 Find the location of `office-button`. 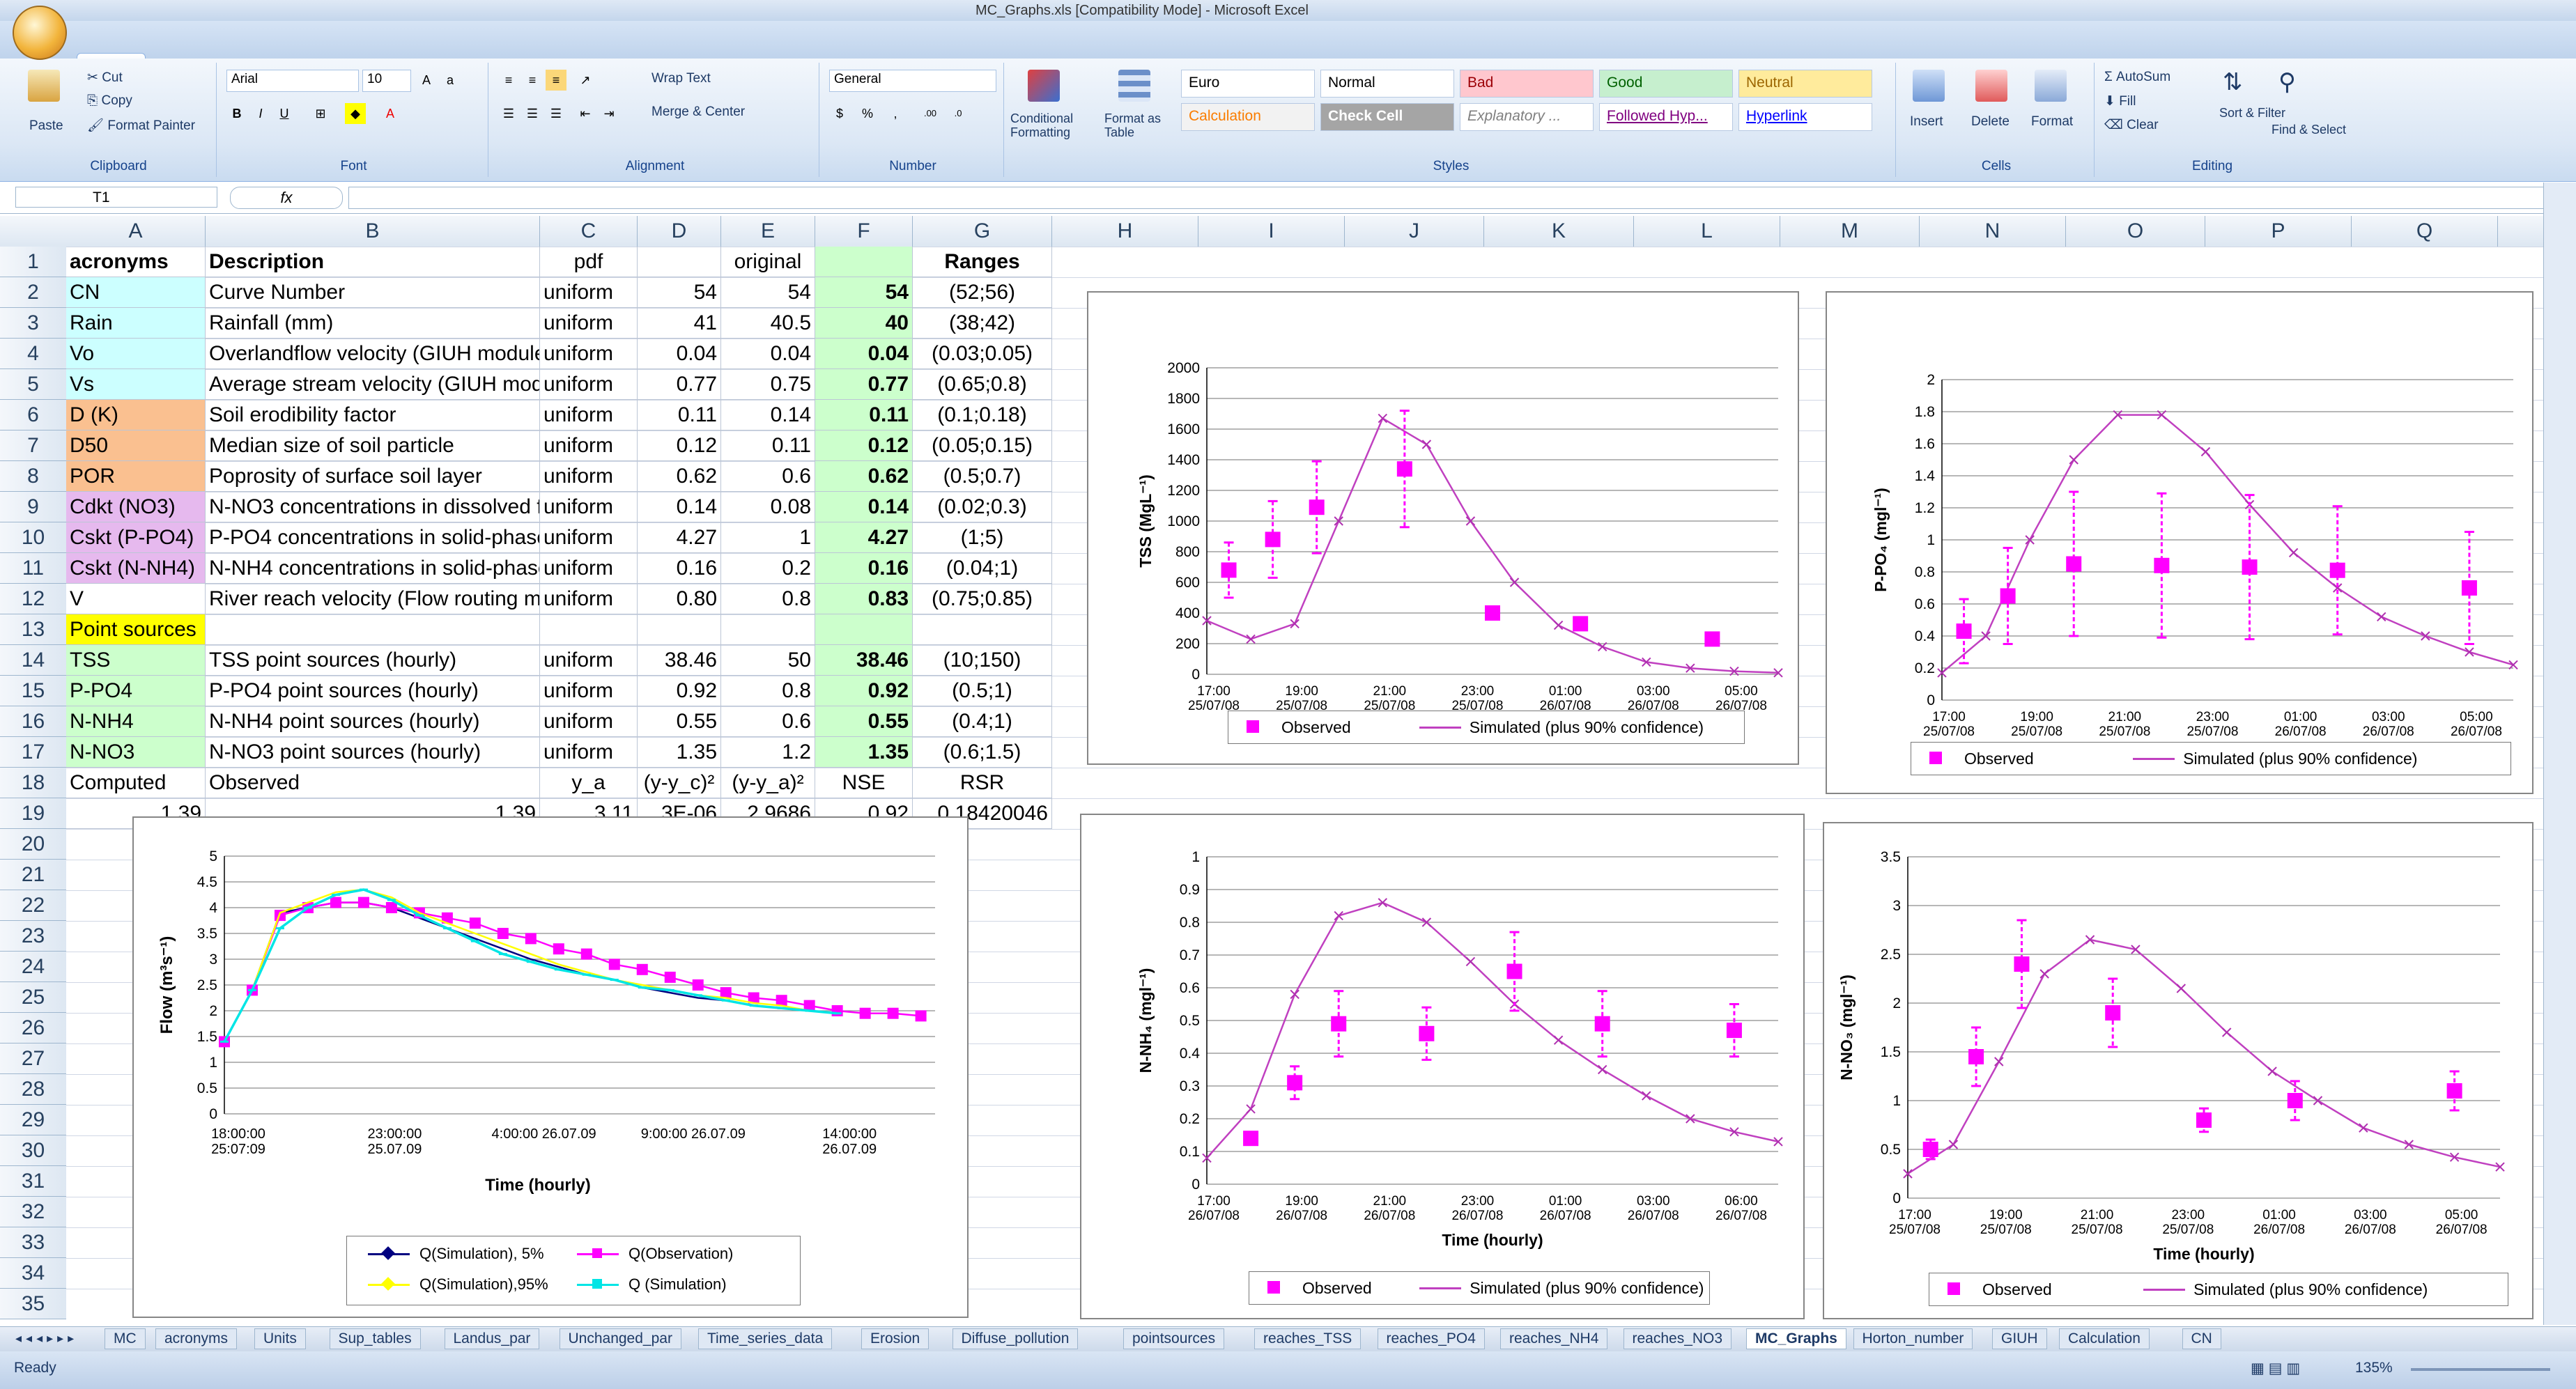

office-button is located at coordinates (40, 33).